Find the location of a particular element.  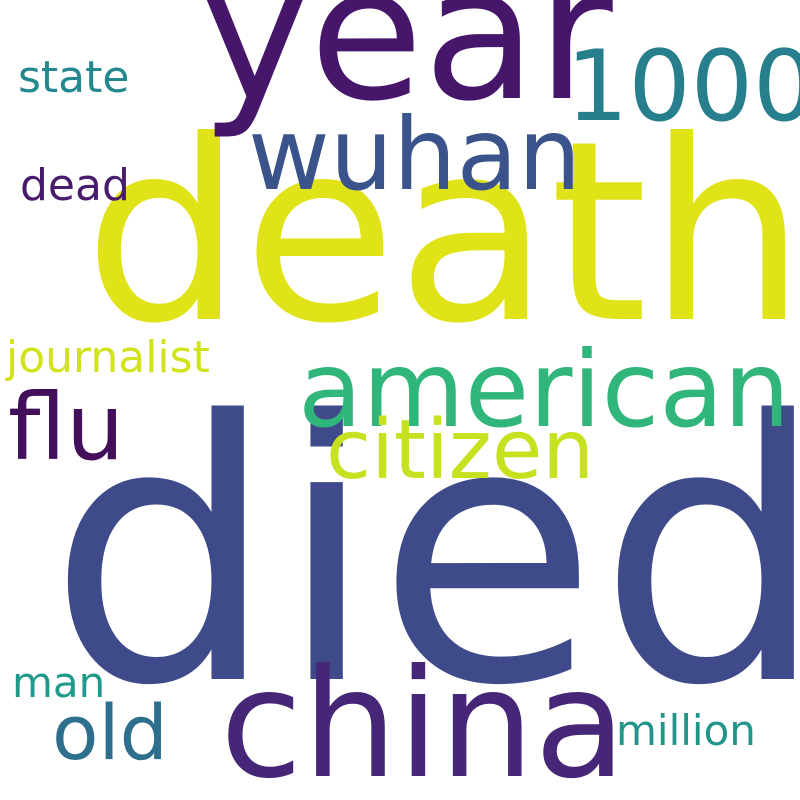

word-citizen: citizen is located at coordinates (460, 450).